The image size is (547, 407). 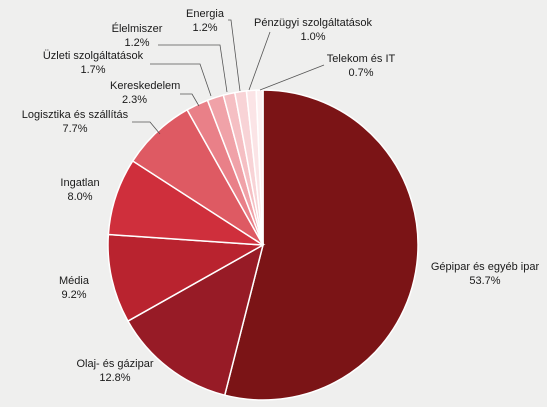 I want to click on slice-label: Média, so click(x=74, y=281).